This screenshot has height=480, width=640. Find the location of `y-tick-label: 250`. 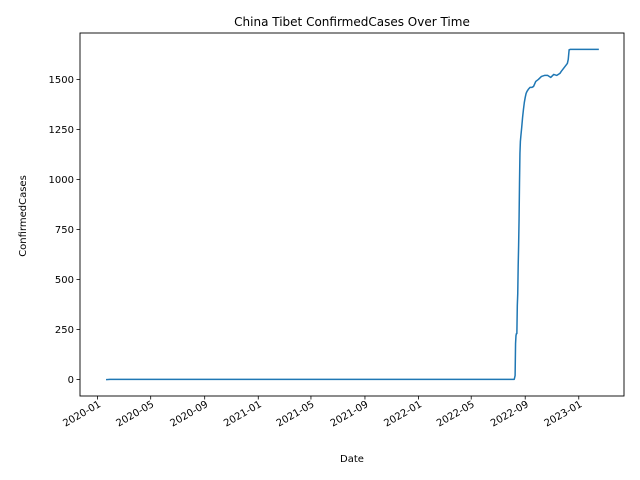

y-tick-label: 250 is located at coordinates (64, 330).